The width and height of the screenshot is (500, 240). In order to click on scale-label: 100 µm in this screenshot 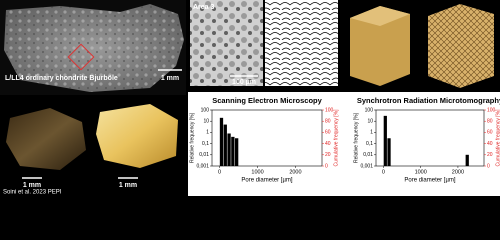, I will do `click(244, 82)`.